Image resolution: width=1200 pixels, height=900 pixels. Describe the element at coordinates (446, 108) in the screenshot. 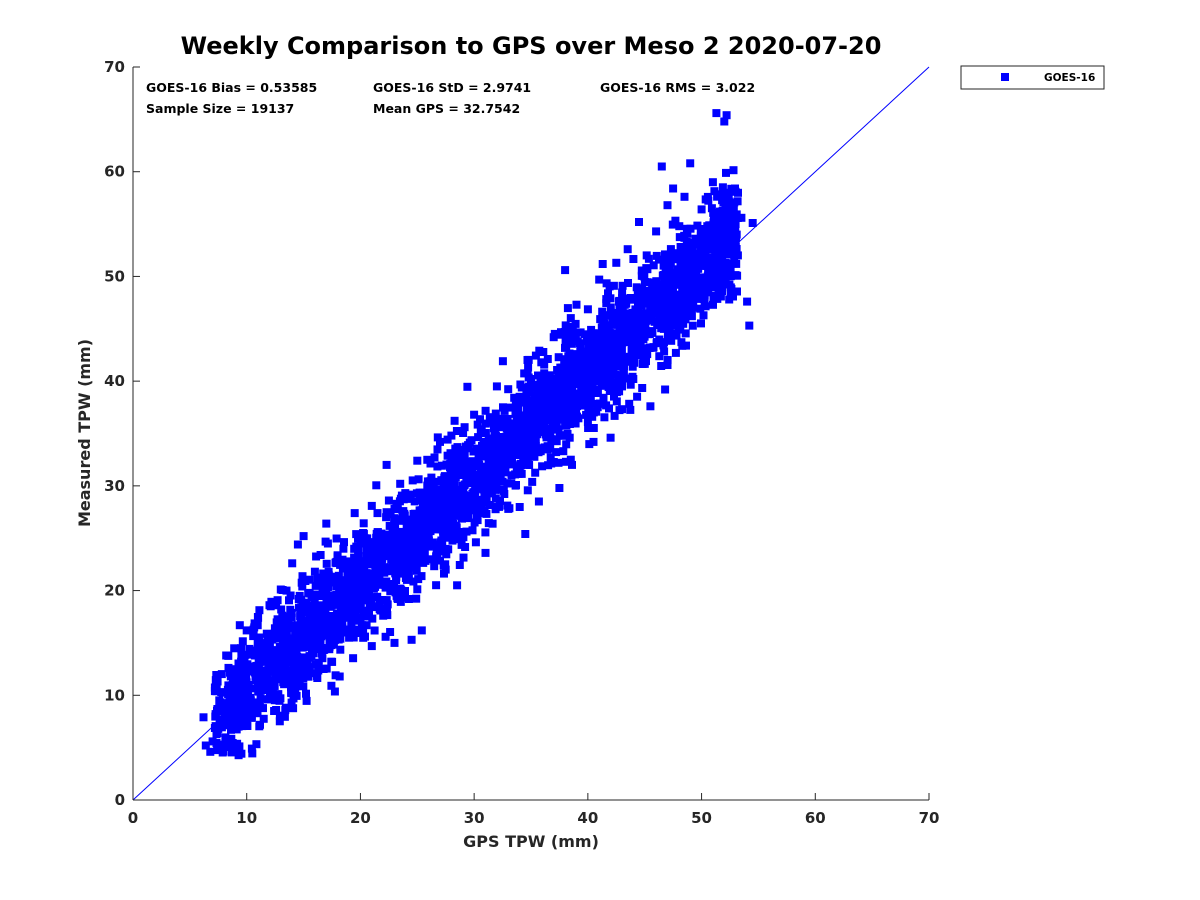

I see `mean-gps-stat: Mean GPS = 32.7542` at that location.